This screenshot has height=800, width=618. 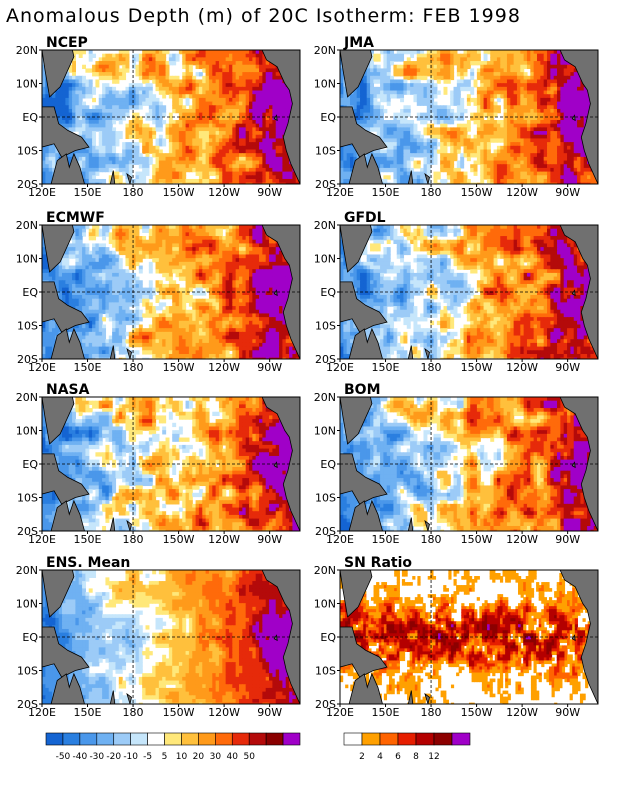 I want to click on colorbar-tick-label: 20, so click(x=199, y=757).